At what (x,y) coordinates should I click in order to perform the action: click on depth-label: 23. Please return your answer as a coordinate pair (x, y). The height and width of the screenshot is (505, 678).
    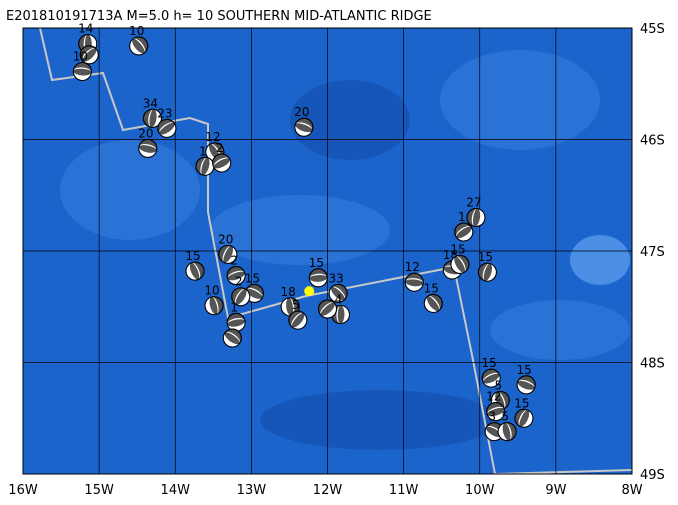
    Looking at the image, I should click on (164, 113).